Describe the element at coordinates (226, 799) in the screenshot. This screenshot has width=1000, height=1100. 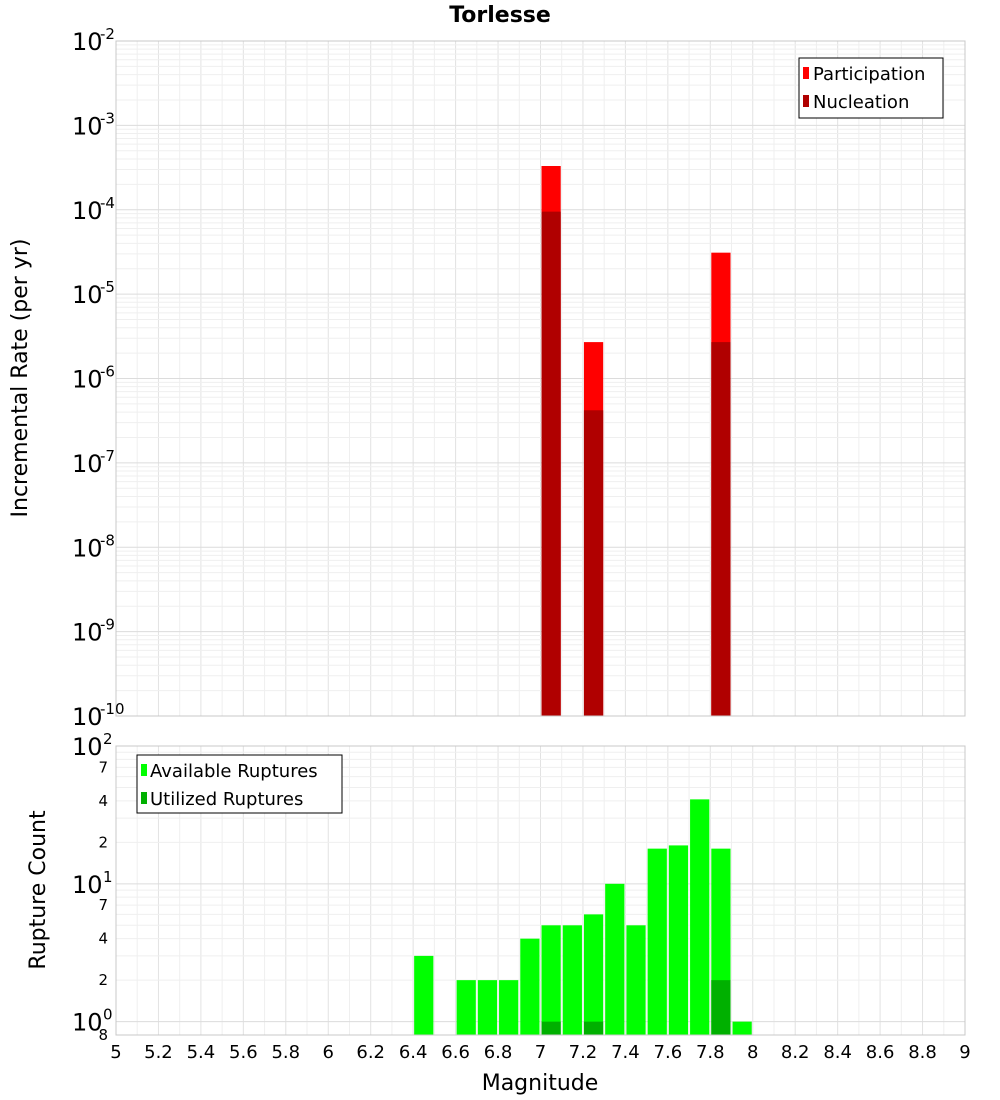
I see `legend-label-utilized: Utilized Ruptures` at that location.